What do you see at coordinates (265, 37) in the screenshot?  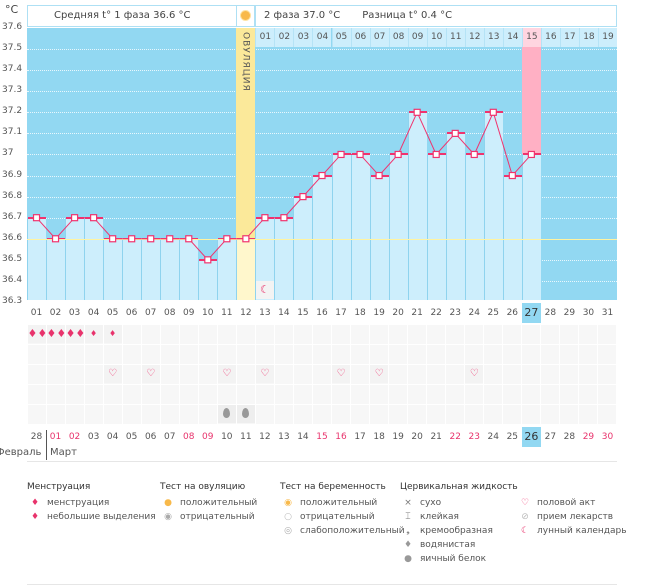 I see `phase2-day-label: 01` at bounding box center [265, 37].